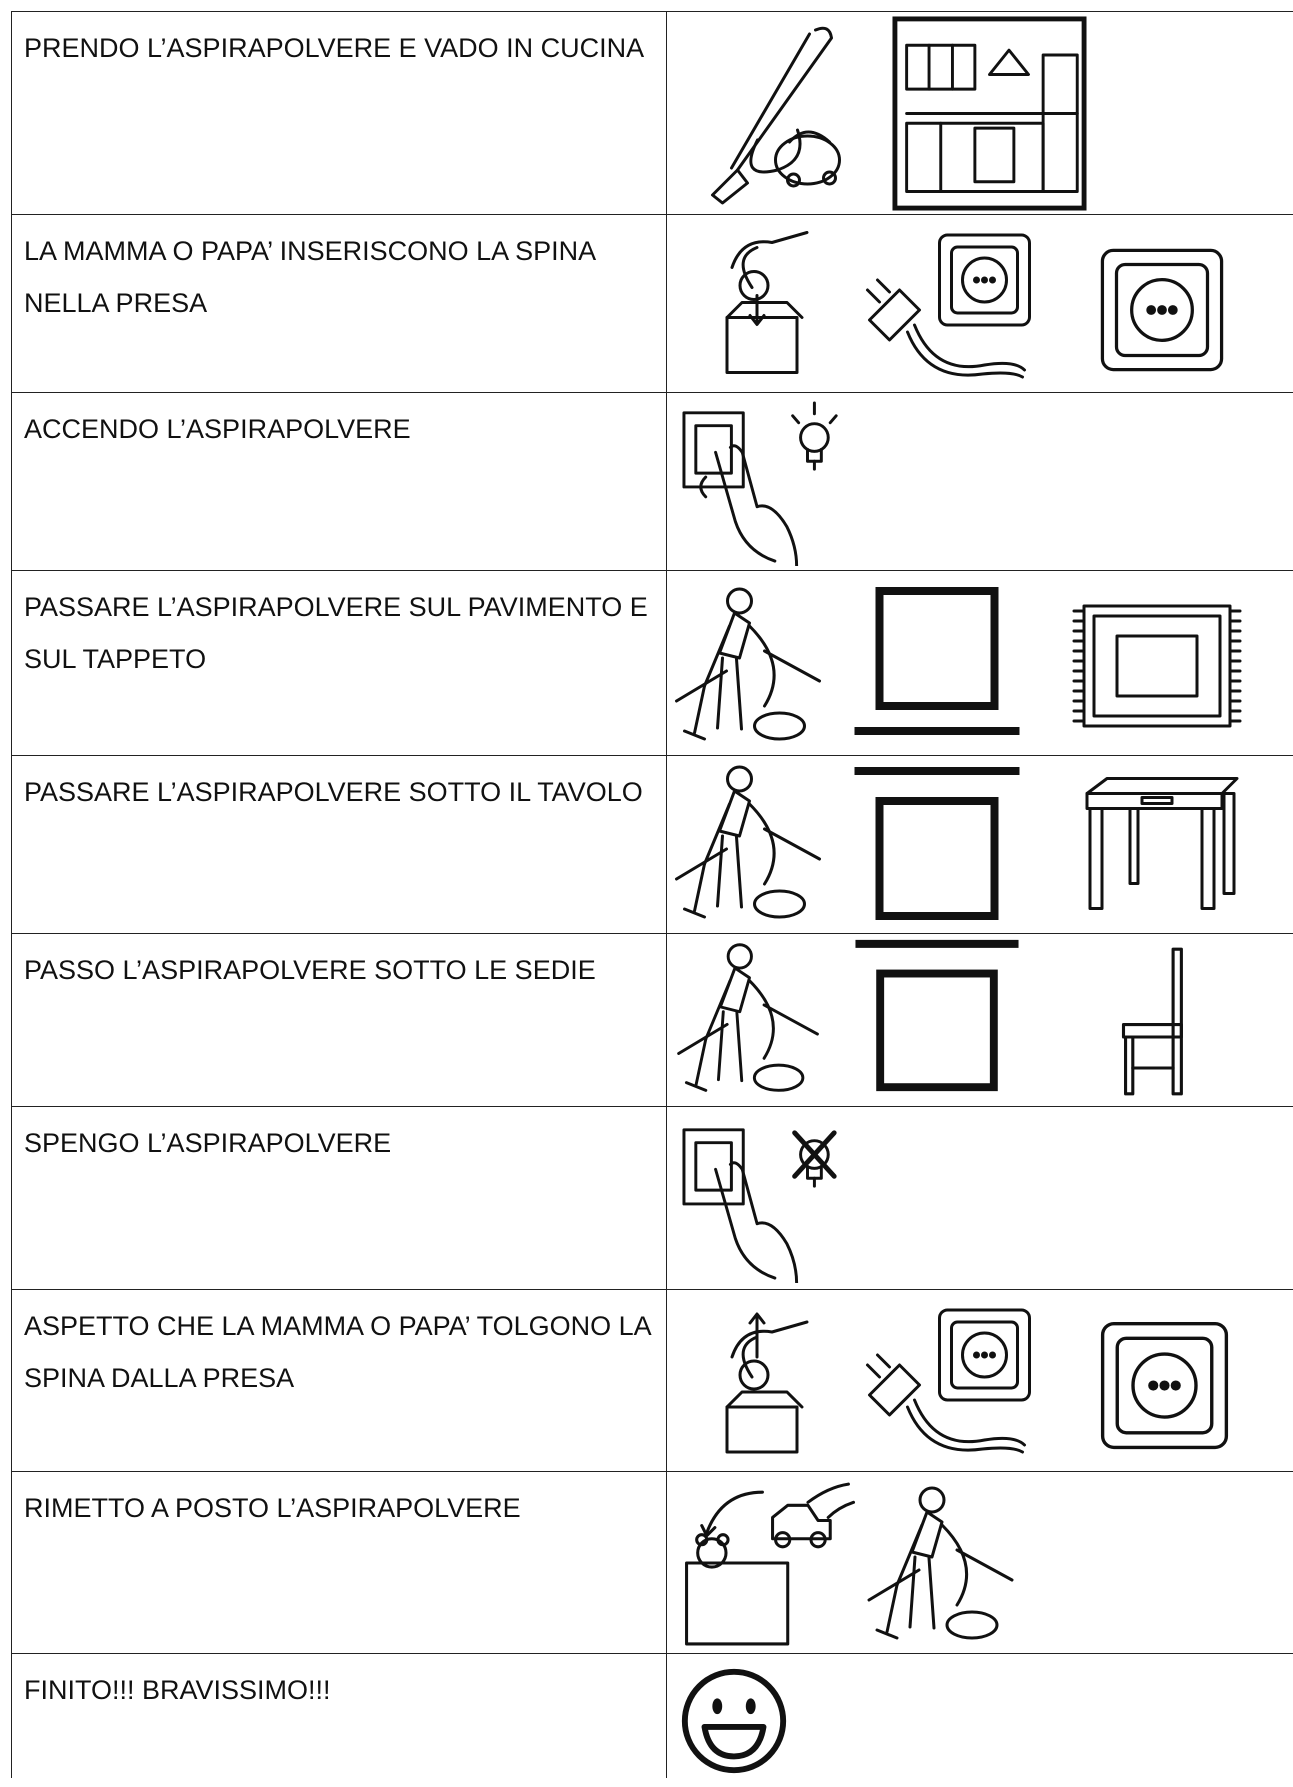 The height and width of the screenshot is (1787, 1293). Describe the element at coordinates (339, 1715) in the screenshot. I see `step-text: FINITO!!! BRAVISSIMO!!!` at that location.